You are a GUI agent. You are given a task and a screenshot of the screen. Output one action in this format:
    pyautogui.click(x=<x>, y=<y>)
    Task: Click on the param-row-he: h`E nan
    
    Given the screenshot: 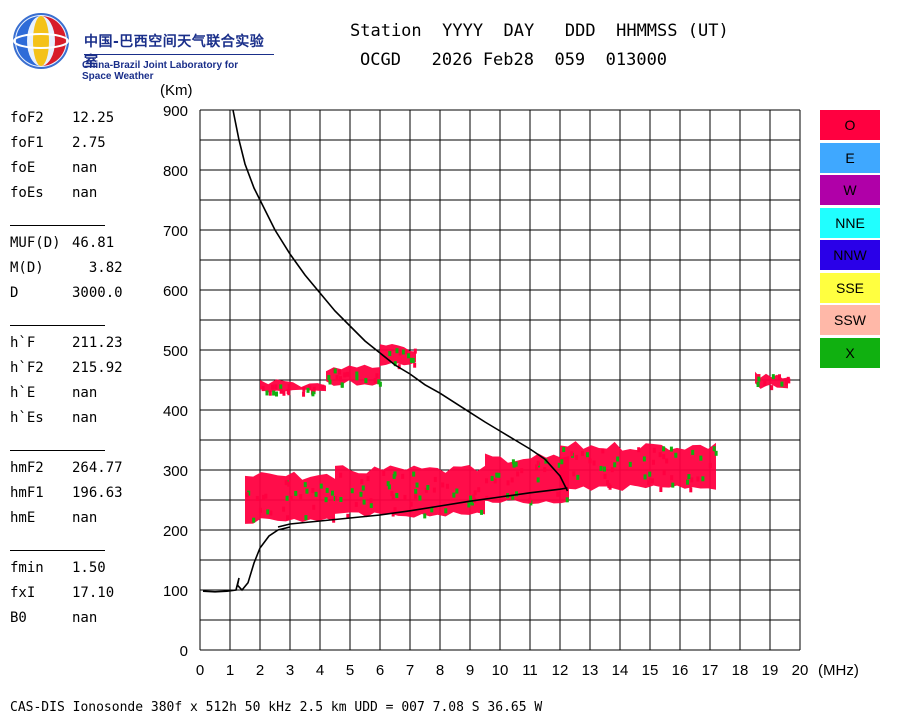 What is the action you would take?
    pyautogui.click(x=66, y=393)
    